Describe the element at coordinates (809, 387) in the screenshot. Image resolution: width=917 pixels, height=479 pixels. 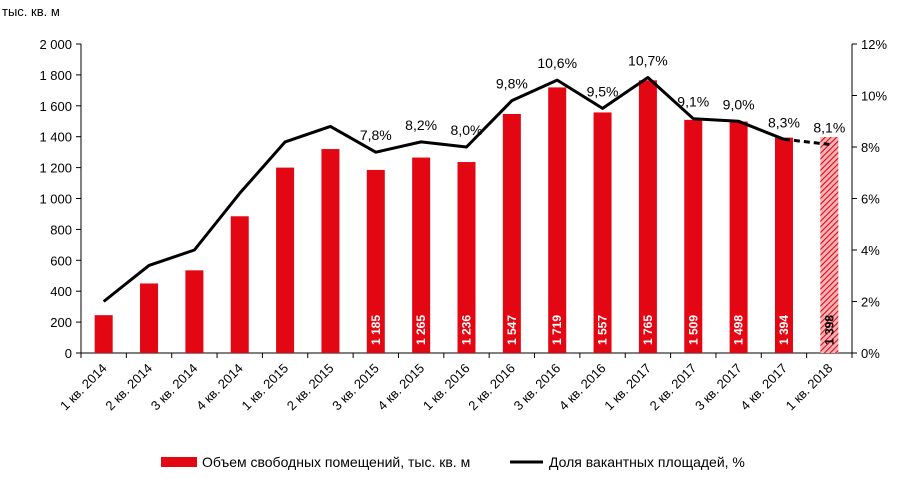
I see `x-tick-label: 1 кв. 2018` at that location.